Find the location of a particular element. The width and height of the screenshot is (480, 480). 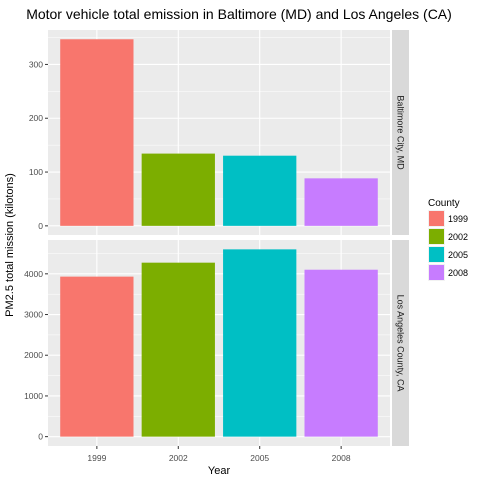

legend-label: 1999 is located at coordinates (458, 219).